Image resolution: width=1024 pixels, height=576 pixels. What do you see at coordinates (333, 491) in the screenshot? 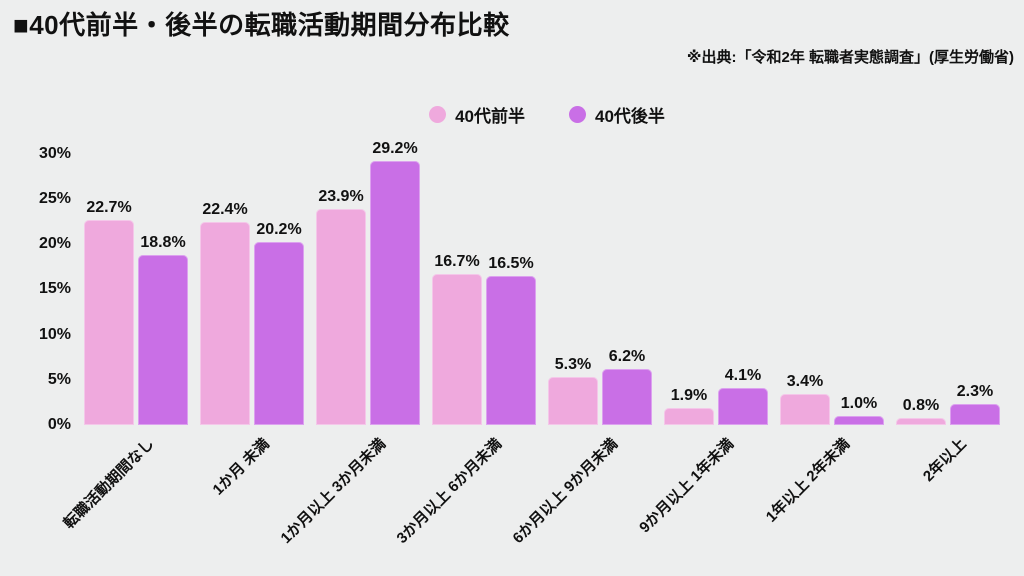
I see `x-axis-category-label-2: 1か月以上 3か月未満` at bounding box center [333, 491].